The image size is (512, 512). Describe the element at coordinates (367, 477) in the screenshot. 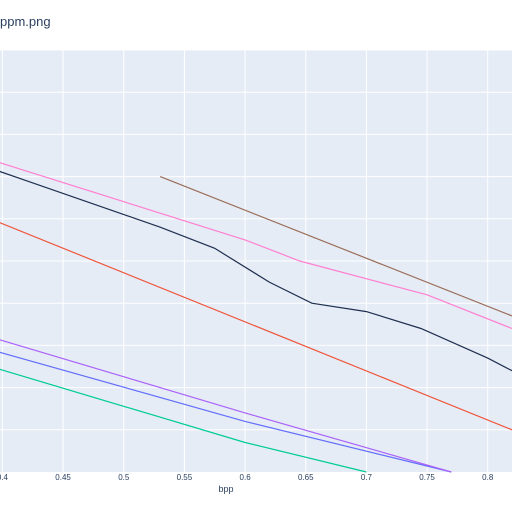

I see `x-tick-label: 0.7` at that location.